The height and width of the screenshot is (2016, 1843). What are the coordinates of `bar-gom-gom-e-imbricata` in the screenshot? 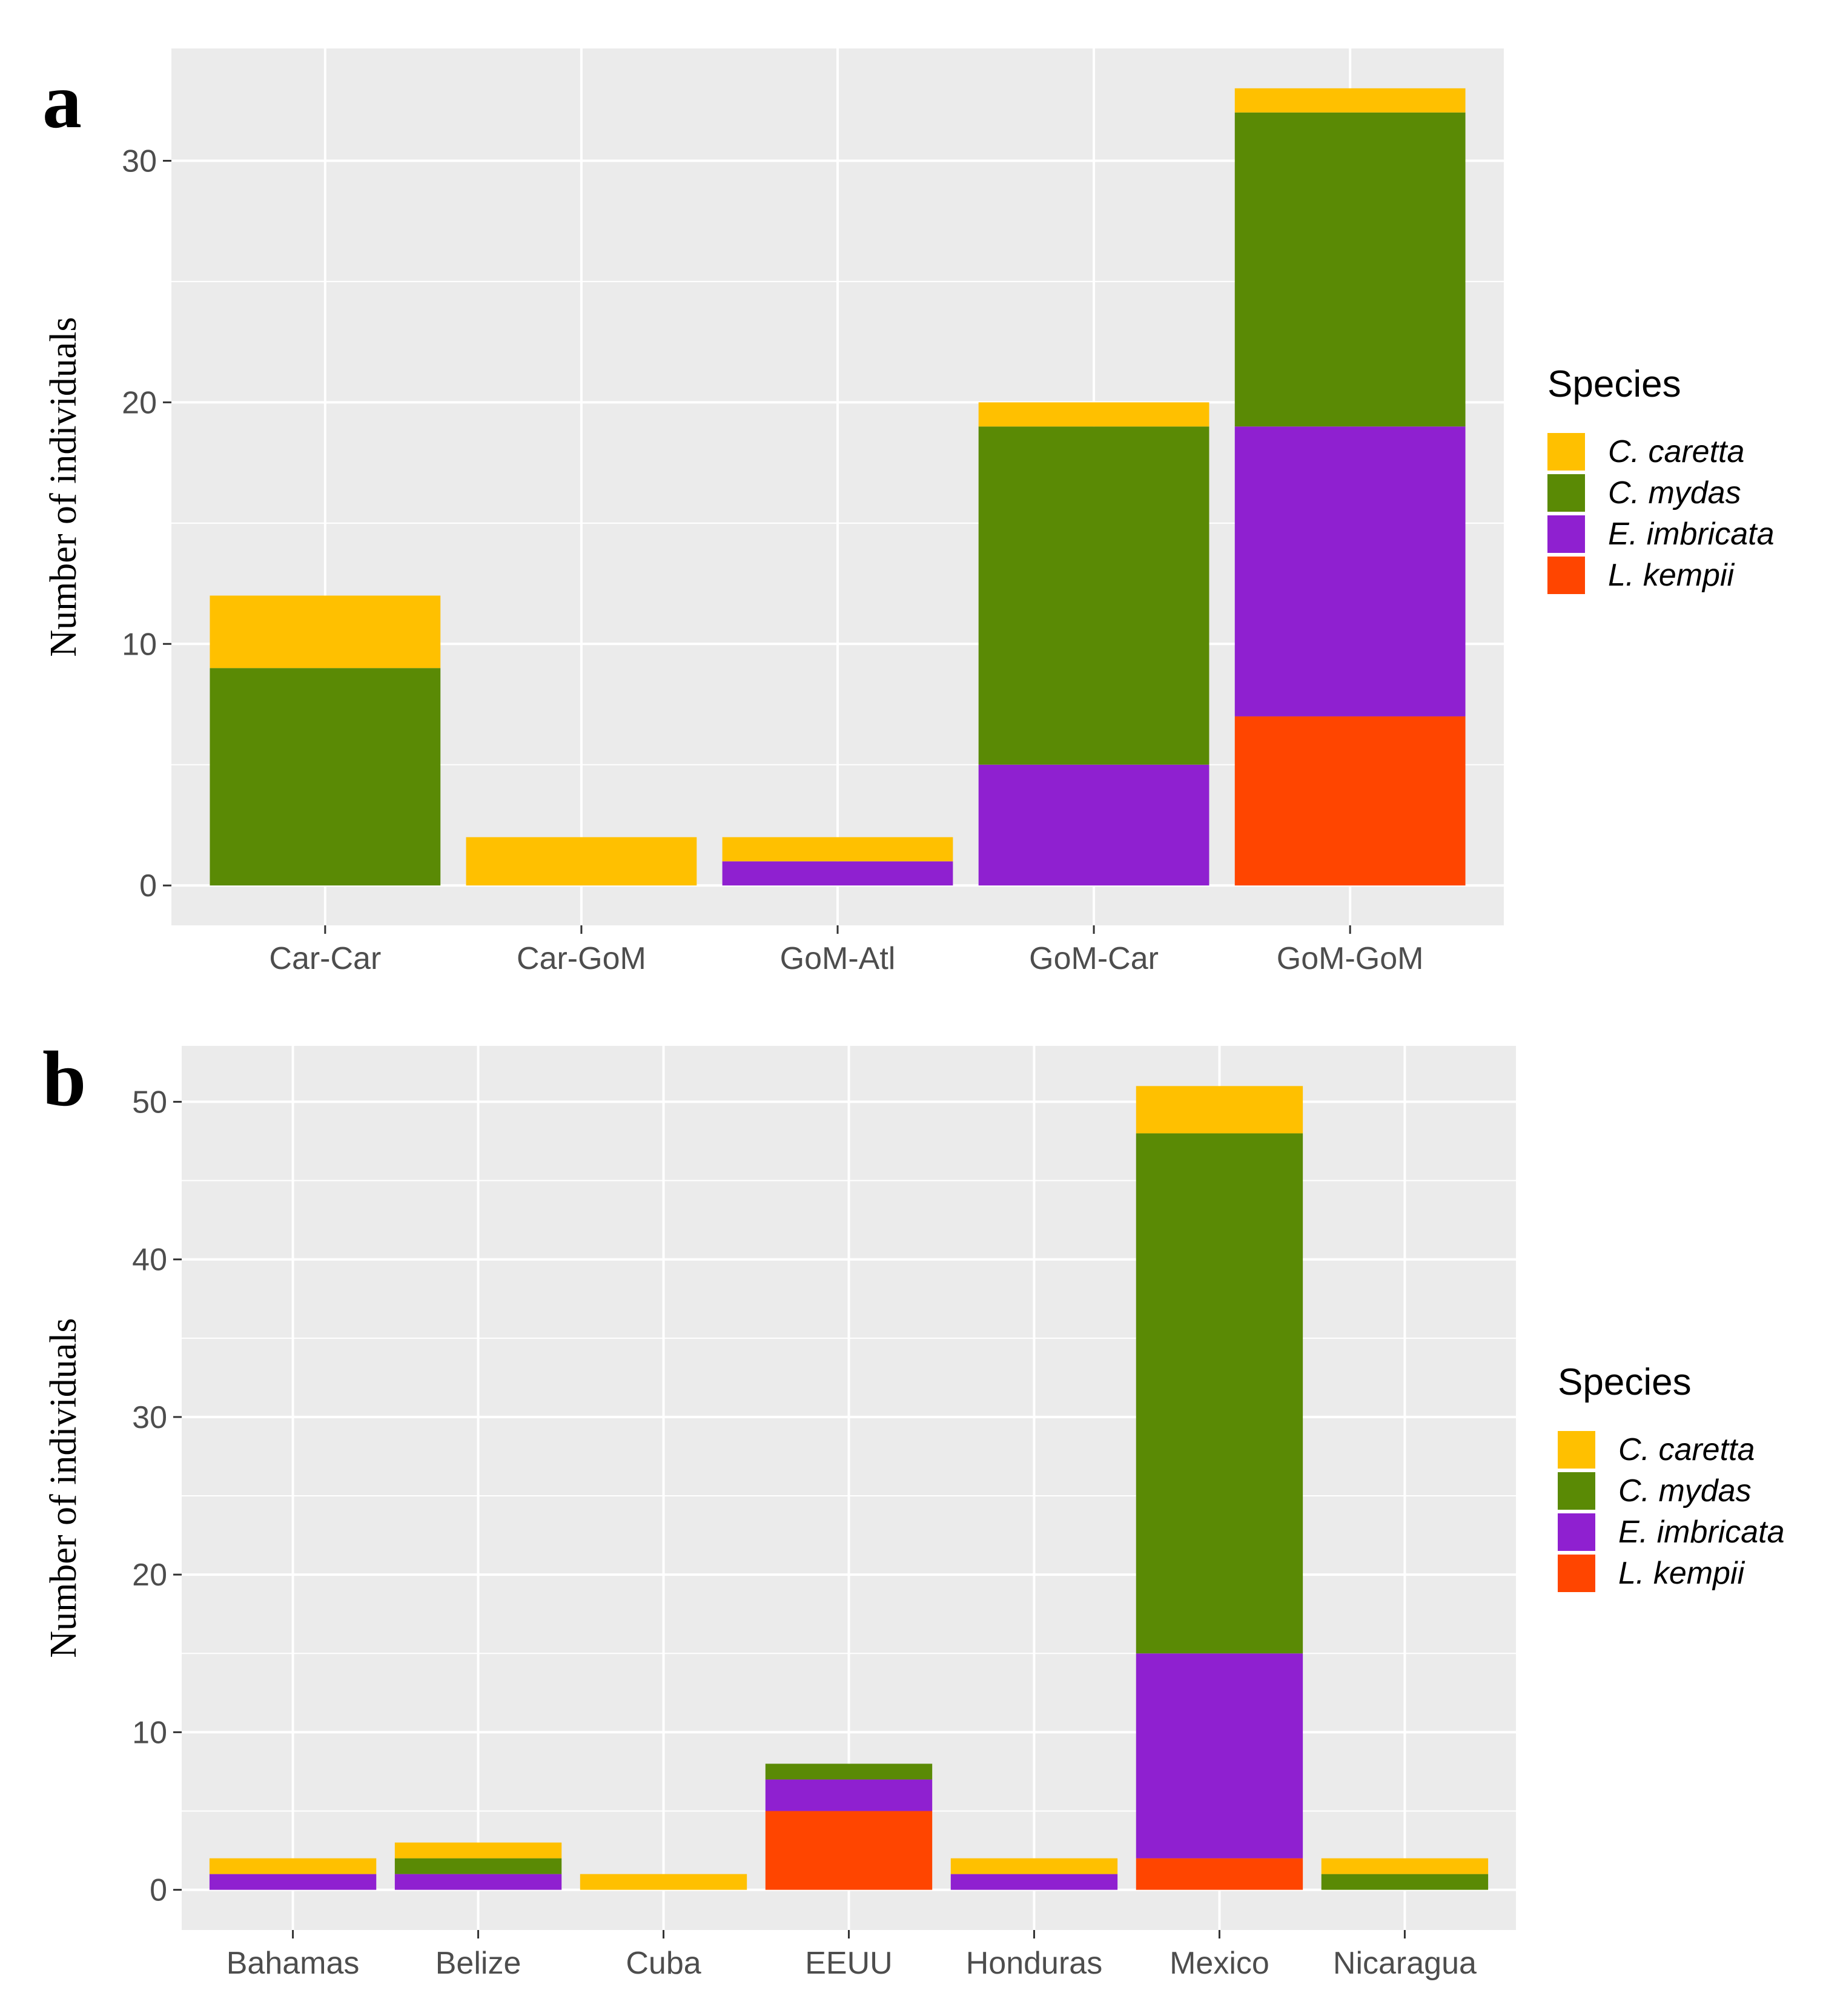 It's located at (1350, 571).